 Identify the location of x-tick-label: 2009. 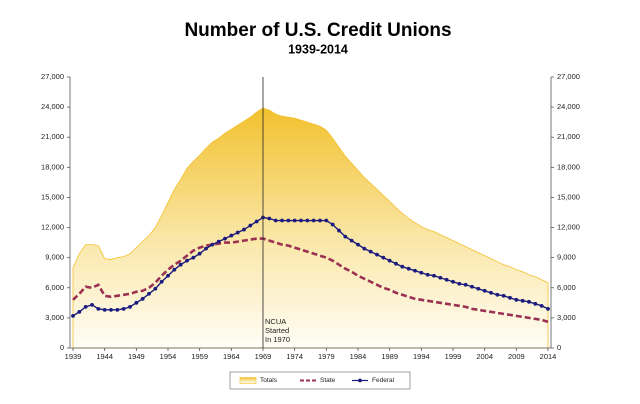
(516, 356).